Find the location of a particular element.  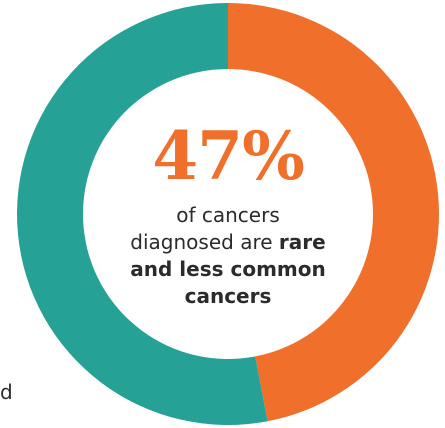

caption-line-3: and less common is located at coordinates (228, 269).